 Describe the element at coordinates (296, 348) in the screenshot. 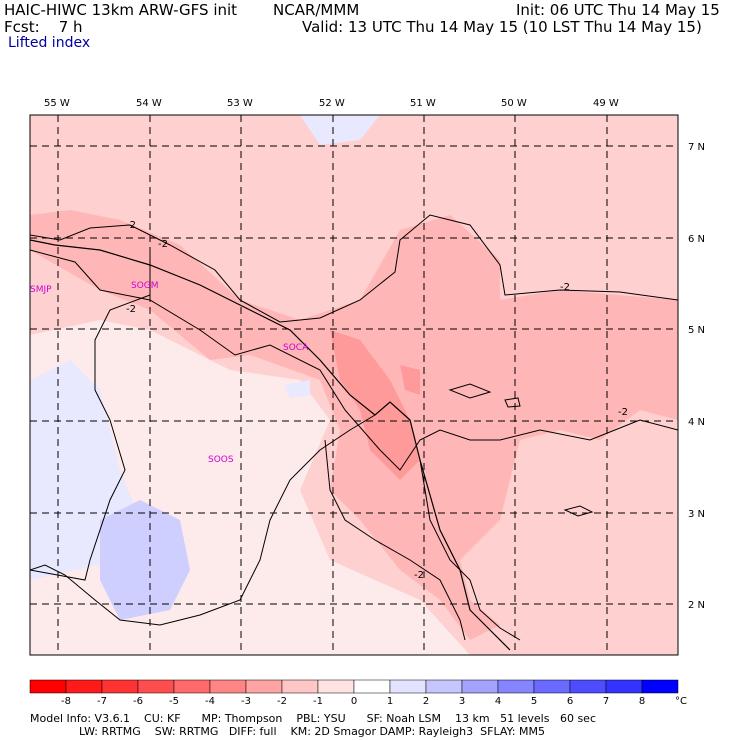

I see `station-label: SOCA` at that location.